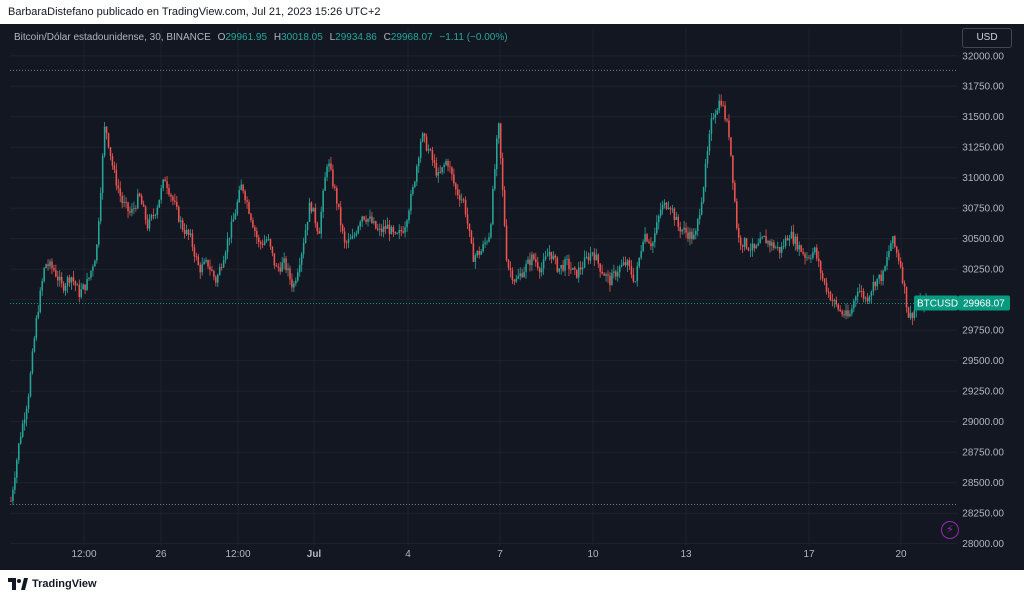 Image resolution: width=1024 pixels, height=597 pixels. Describe the element at coordinates (161, 554) in the screenshot. I see `x-tick-label: 26` at that location.